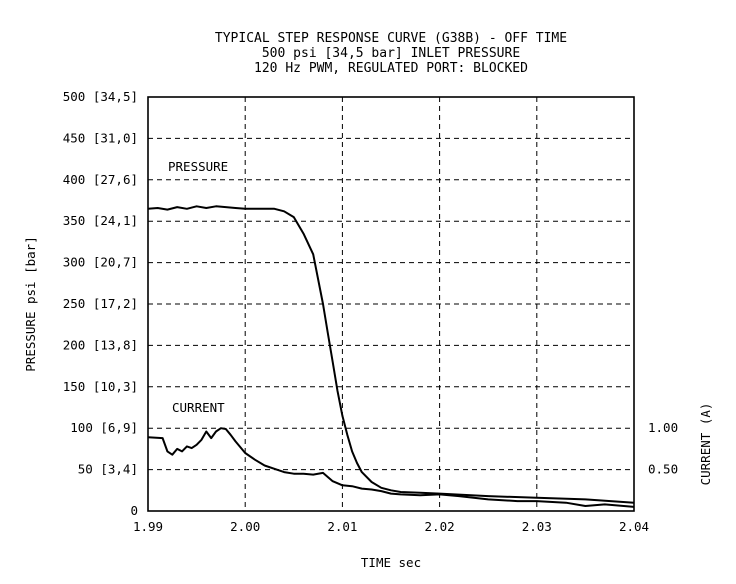 The height and width of the screenshot is (584, 736). Describe the element at coordinates (30, 303) in the screenshot. I see `y-axis-label: PRESSURE psi [bar]` at that location.